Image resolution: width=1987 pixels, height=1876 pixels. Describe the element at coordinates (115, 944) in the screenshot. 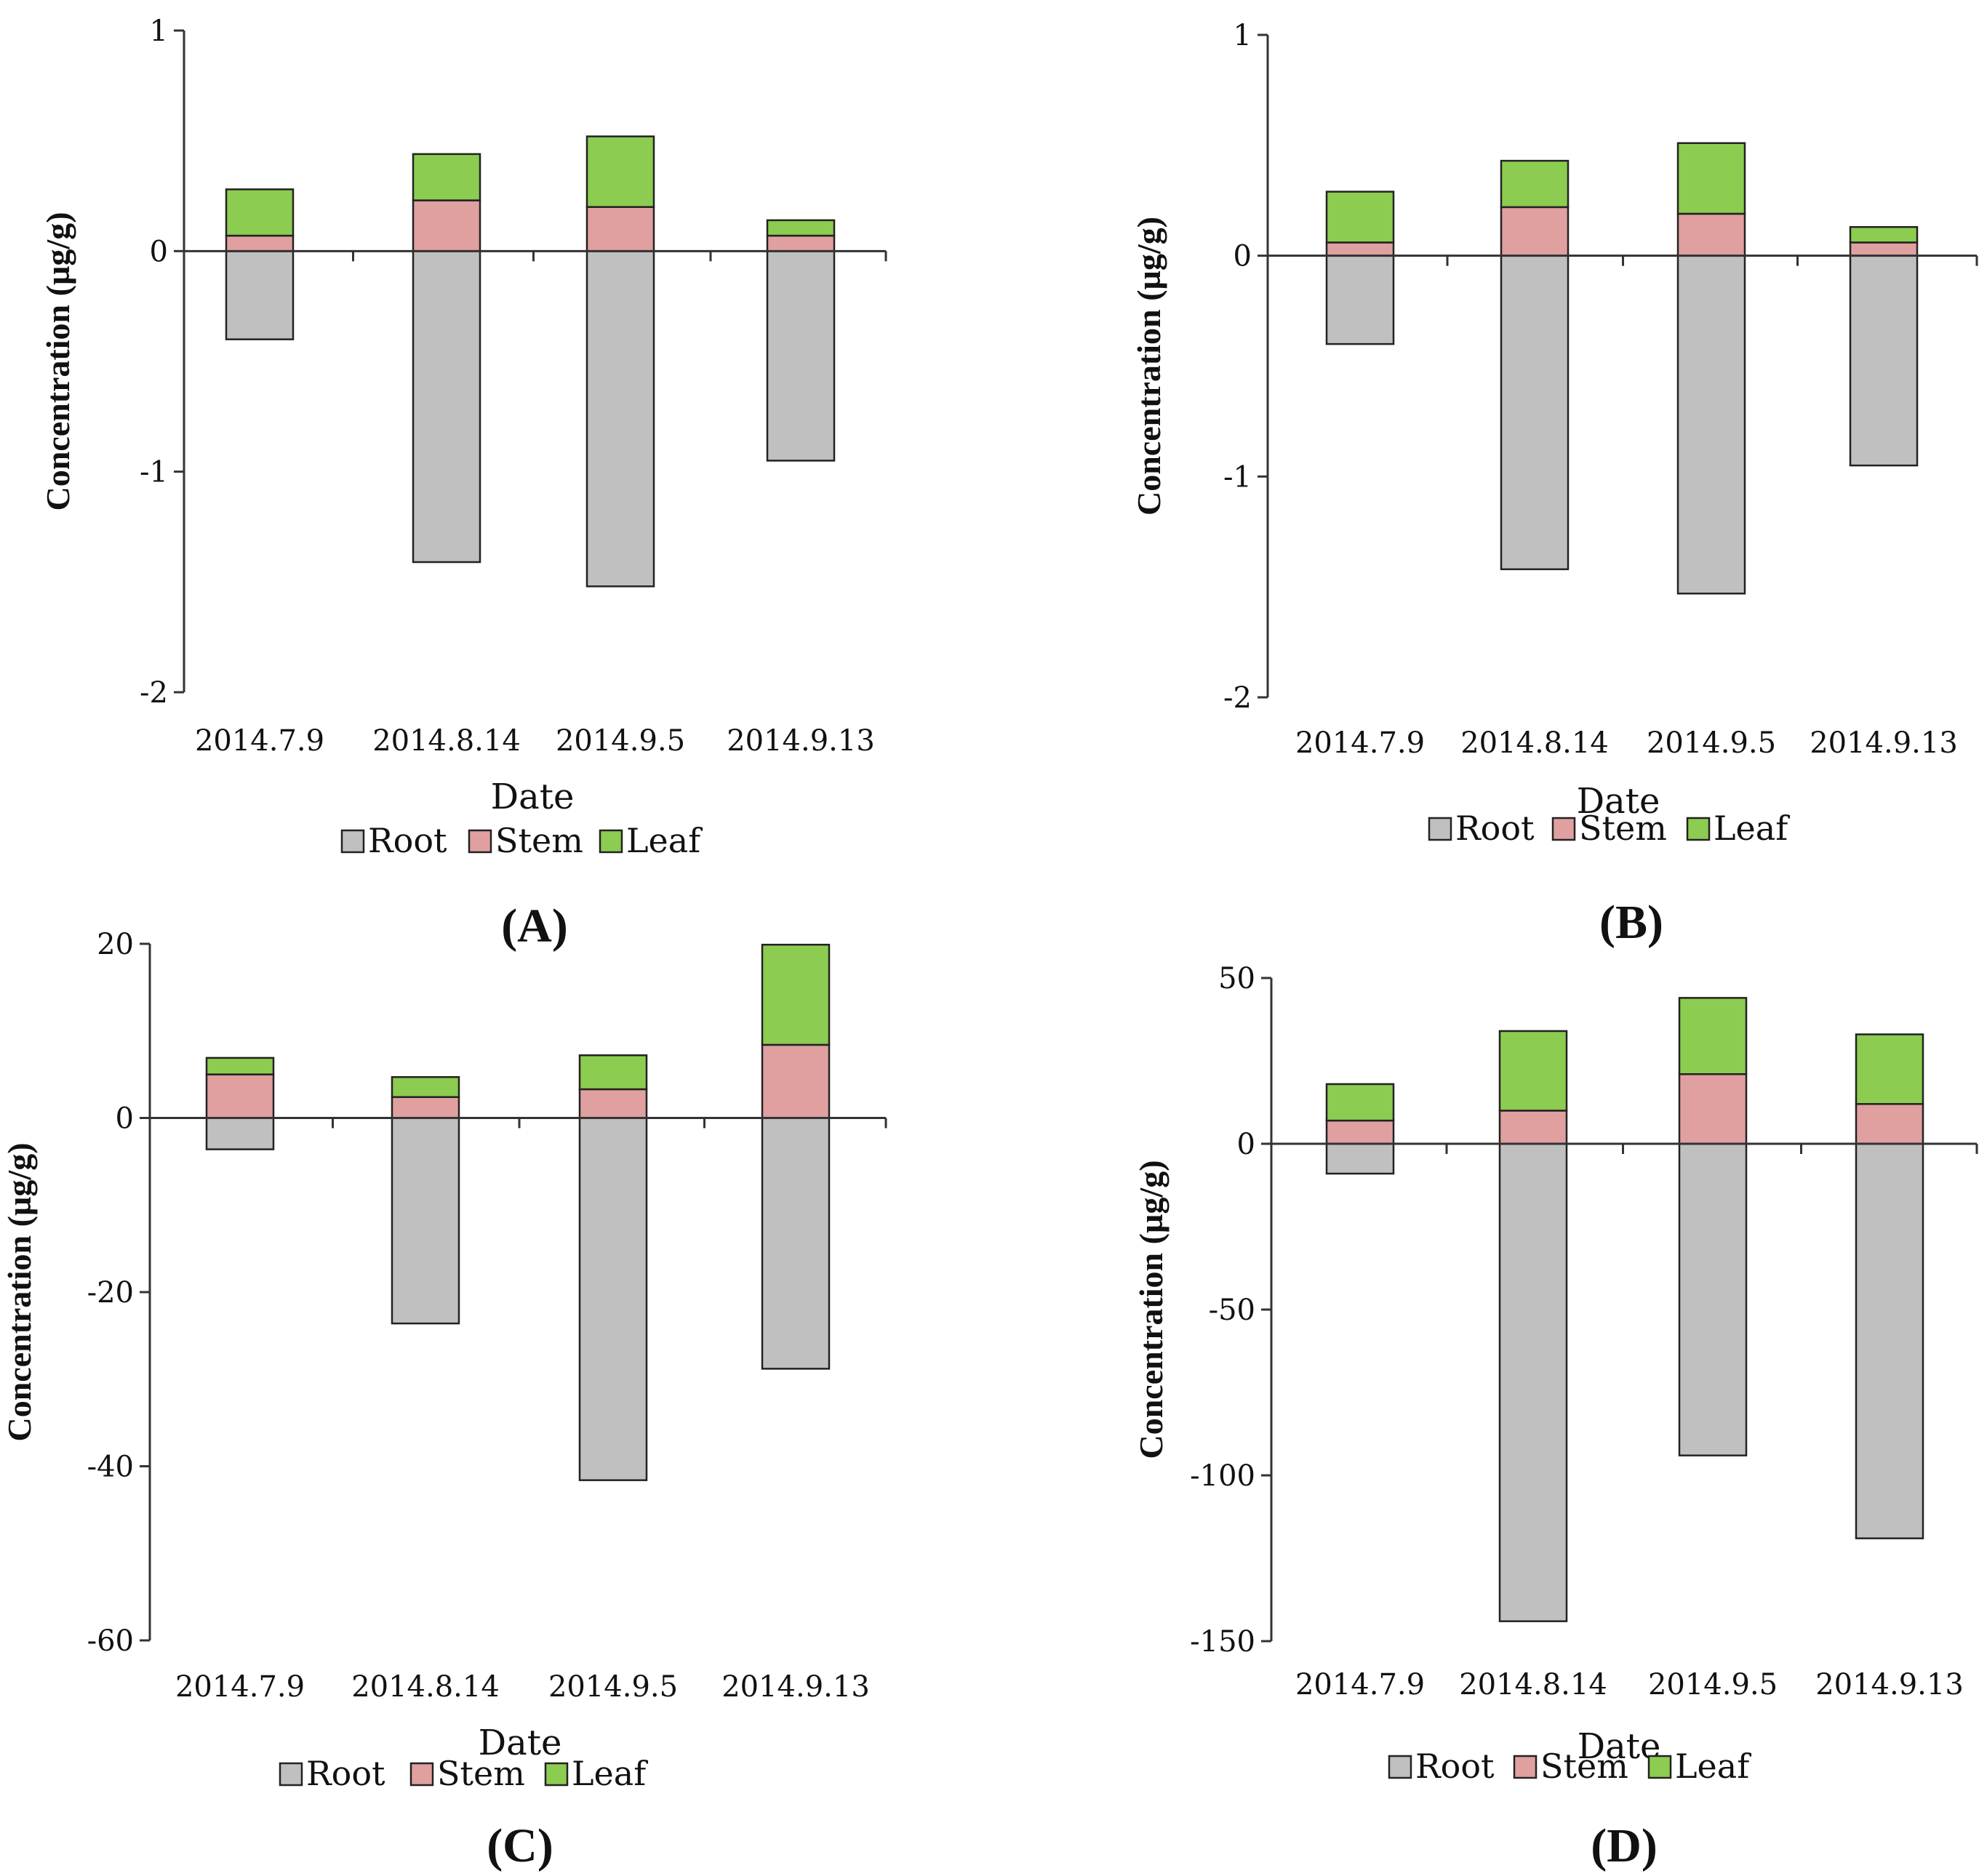

I see `y-tick-label: 20` at that location.